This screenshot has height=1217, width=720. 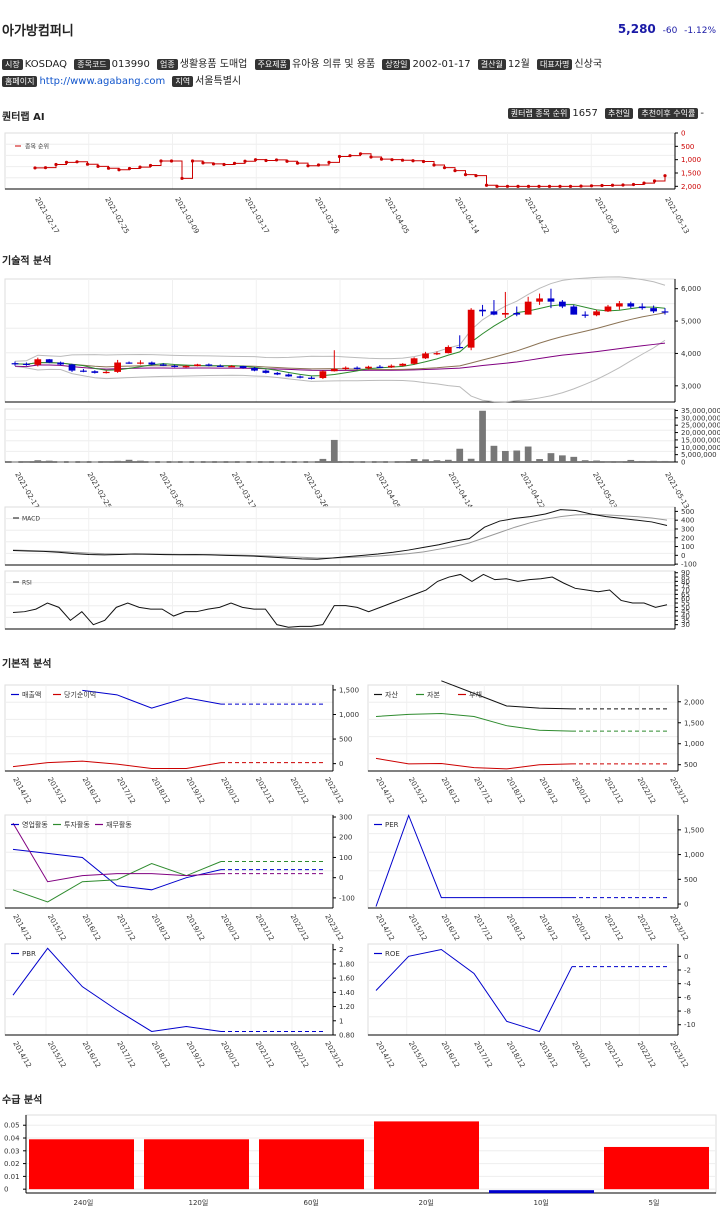 I want to click on per-xtick-label: 2015/12, so click(x=417, y=927).